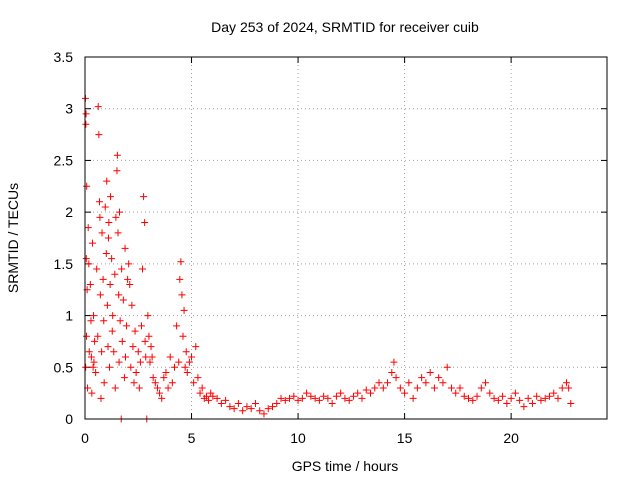 The width and height of the screenshot is (640, 480). Describe the element at coordinates (64, 160) in the screenshot. I see `y-tick-label: 2.5` at that location.